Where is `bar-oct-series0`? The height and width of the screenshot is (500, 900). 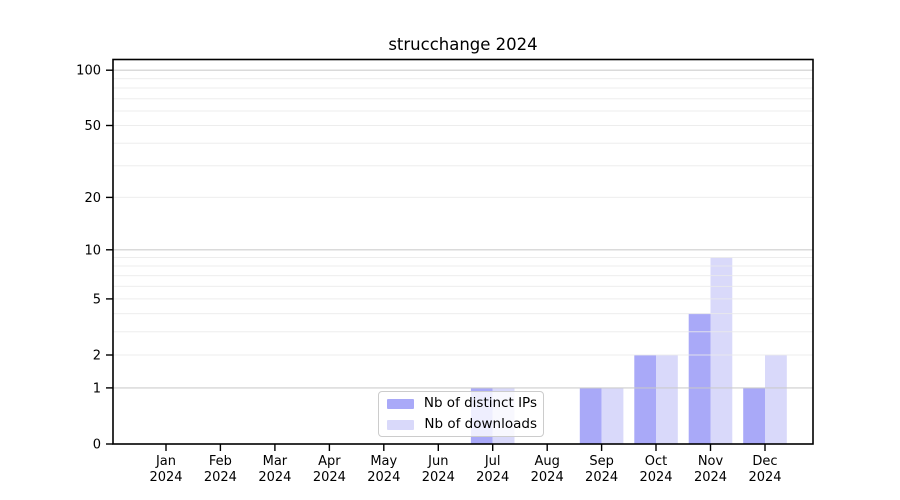
bar-oct-series0 is located at coordinates (645, 399).